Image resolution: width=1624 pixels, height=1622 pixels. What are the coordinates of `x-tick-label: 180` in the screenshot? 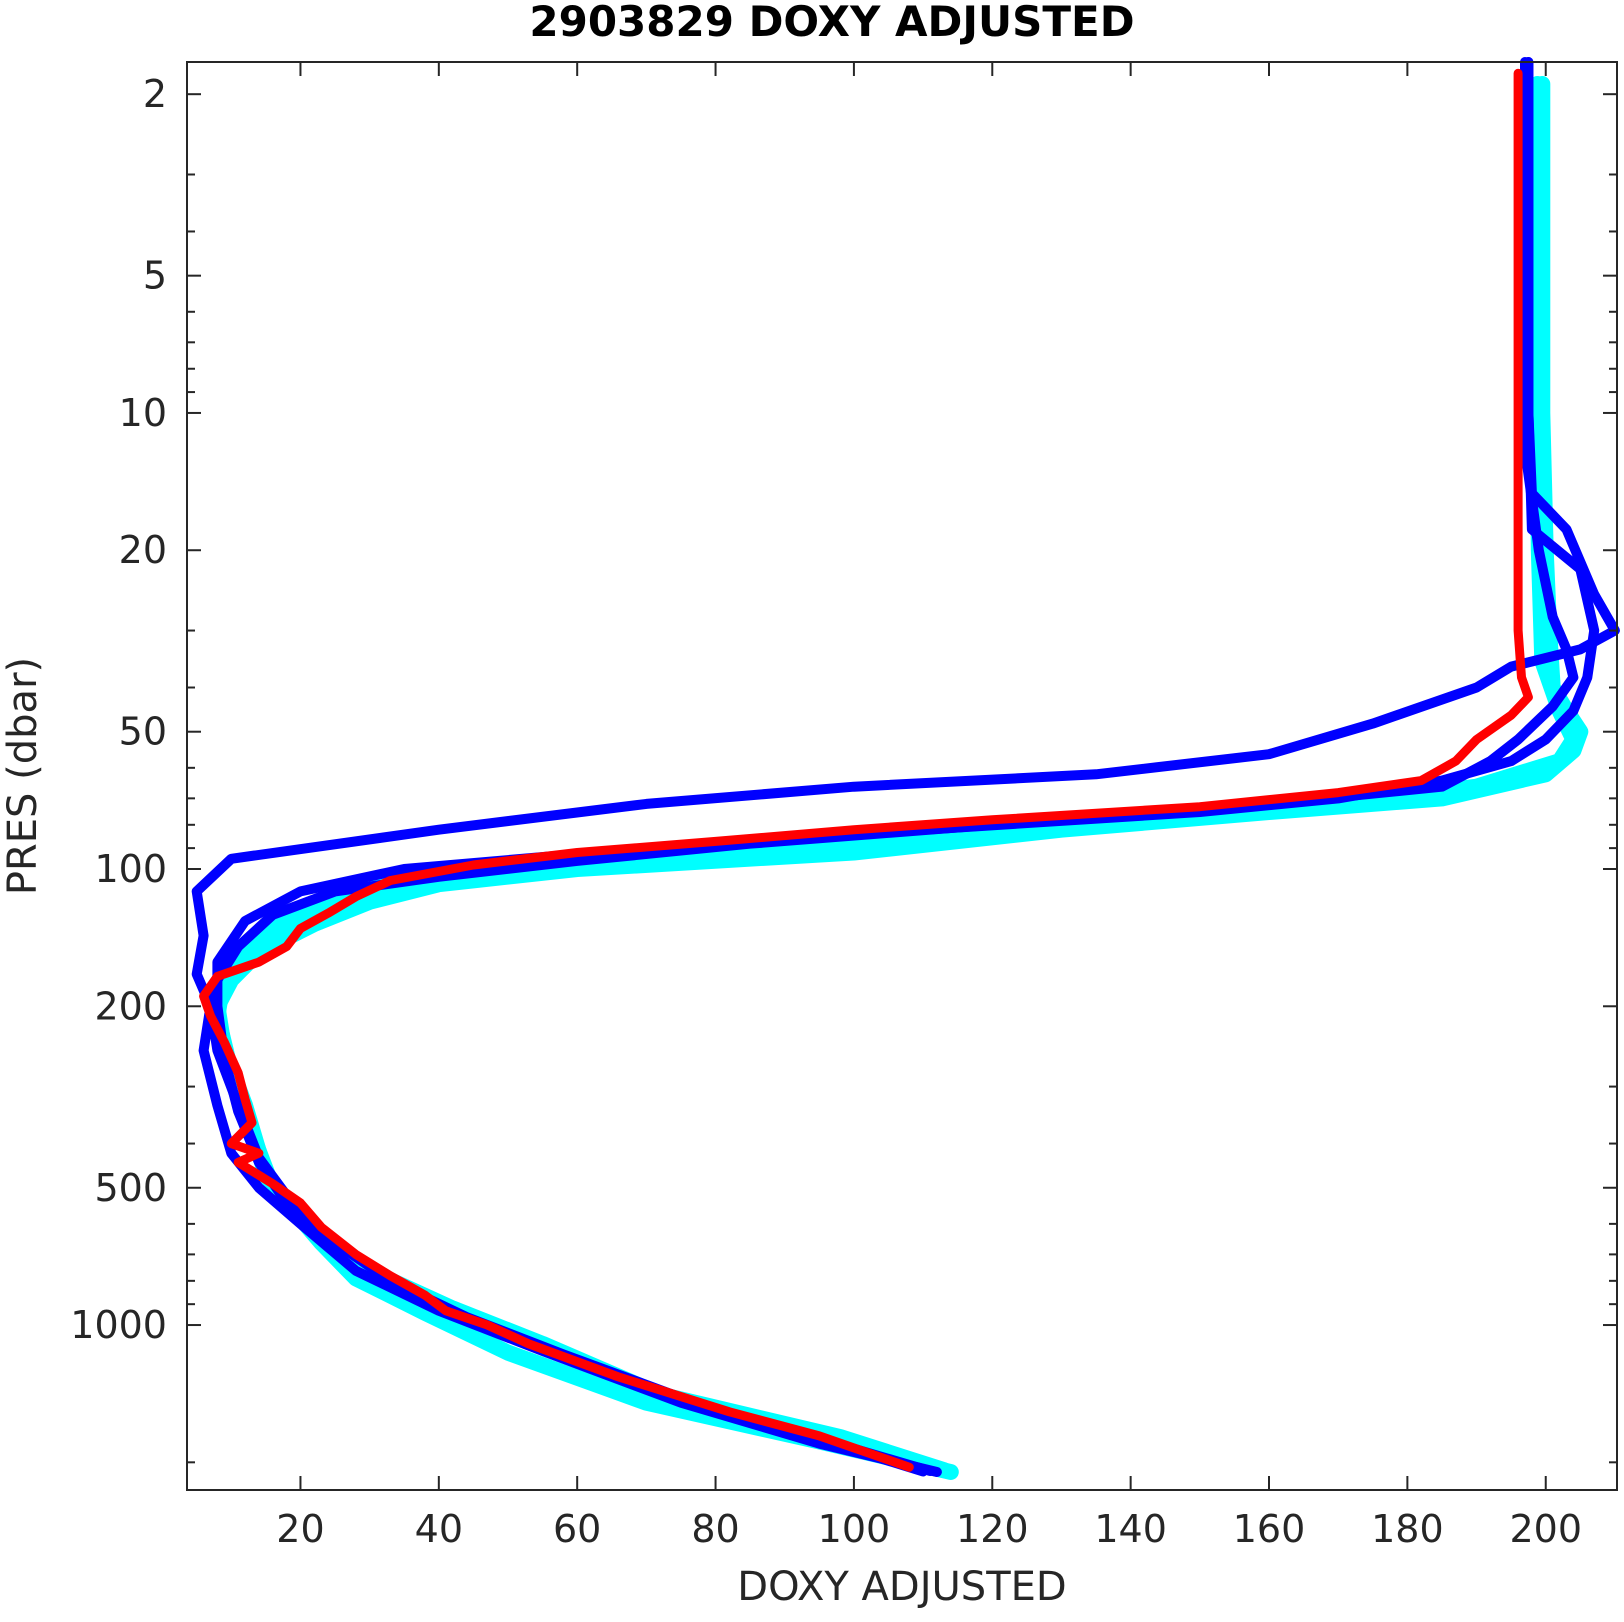 It's located at (1407, 1529).